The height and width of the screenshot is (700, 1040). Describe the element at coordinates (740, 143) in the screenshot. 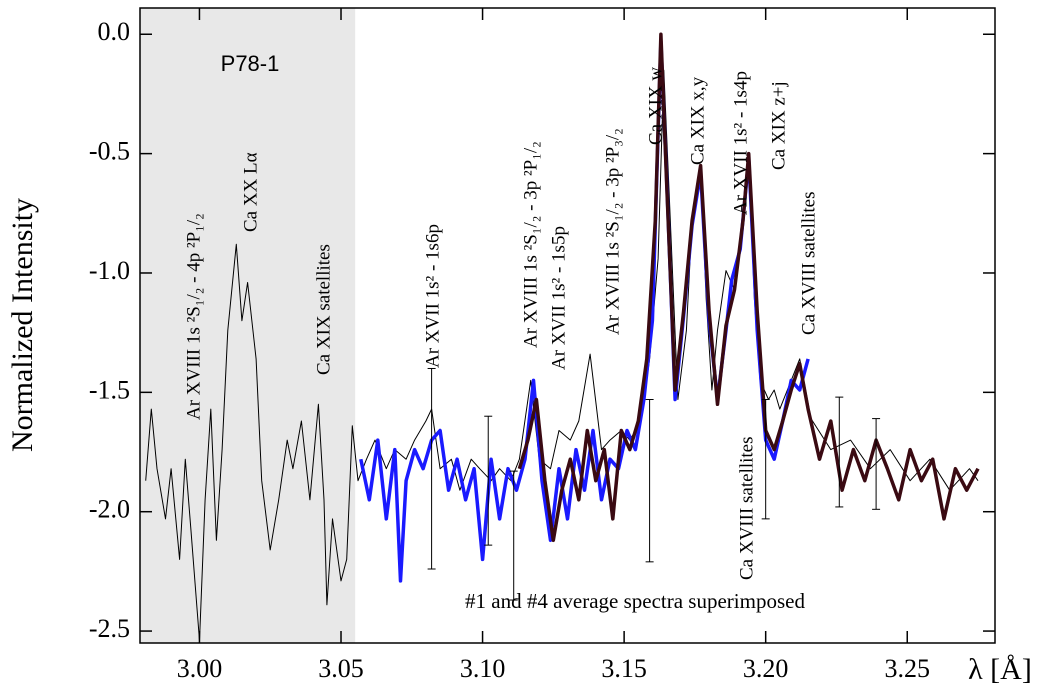

I see `line-annotation: Ar XVII 1s² - 1s4p` at that location.